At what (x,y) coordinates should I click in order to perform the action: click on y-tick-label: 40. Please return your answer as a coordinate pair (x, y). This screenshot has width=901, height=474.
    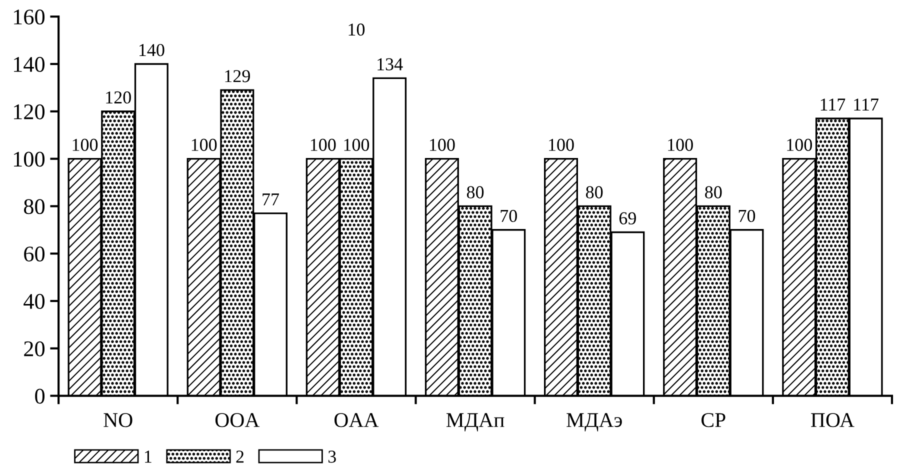
    Looking at the image, I should click on (34, 301).